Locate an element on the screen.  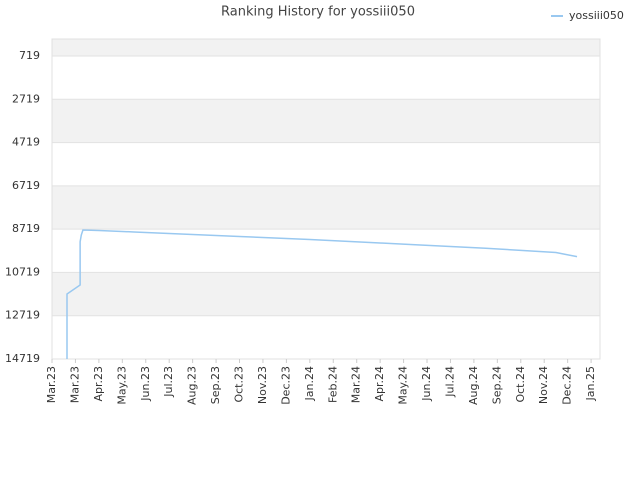
y-tick-label: 10719 is located at coordinates (22, 271).